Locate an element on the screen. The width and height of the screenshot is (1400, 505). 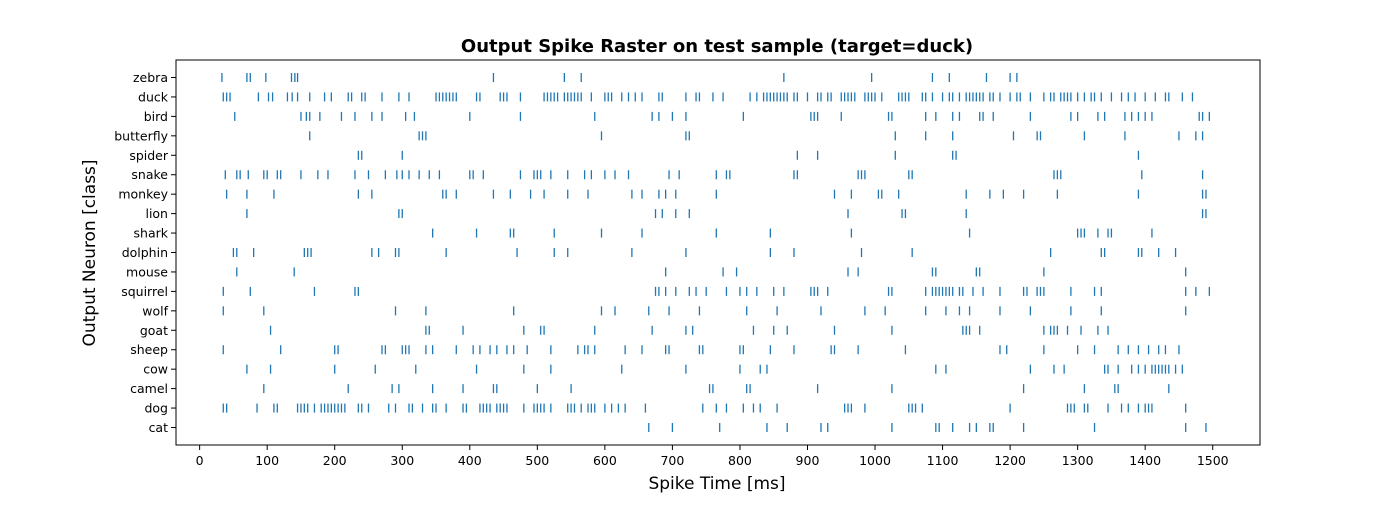
y-tick-label-mouse: mouse is located at coordinates (147, 271).